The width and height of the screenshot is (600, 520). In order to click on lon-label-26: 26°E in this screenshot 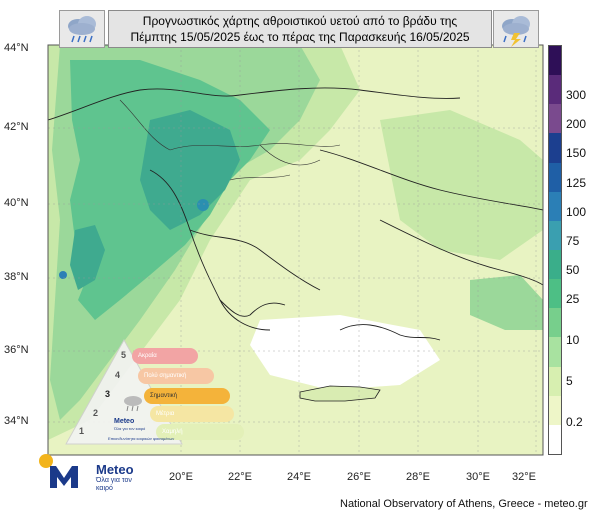, I will do `click(359, 477)`.